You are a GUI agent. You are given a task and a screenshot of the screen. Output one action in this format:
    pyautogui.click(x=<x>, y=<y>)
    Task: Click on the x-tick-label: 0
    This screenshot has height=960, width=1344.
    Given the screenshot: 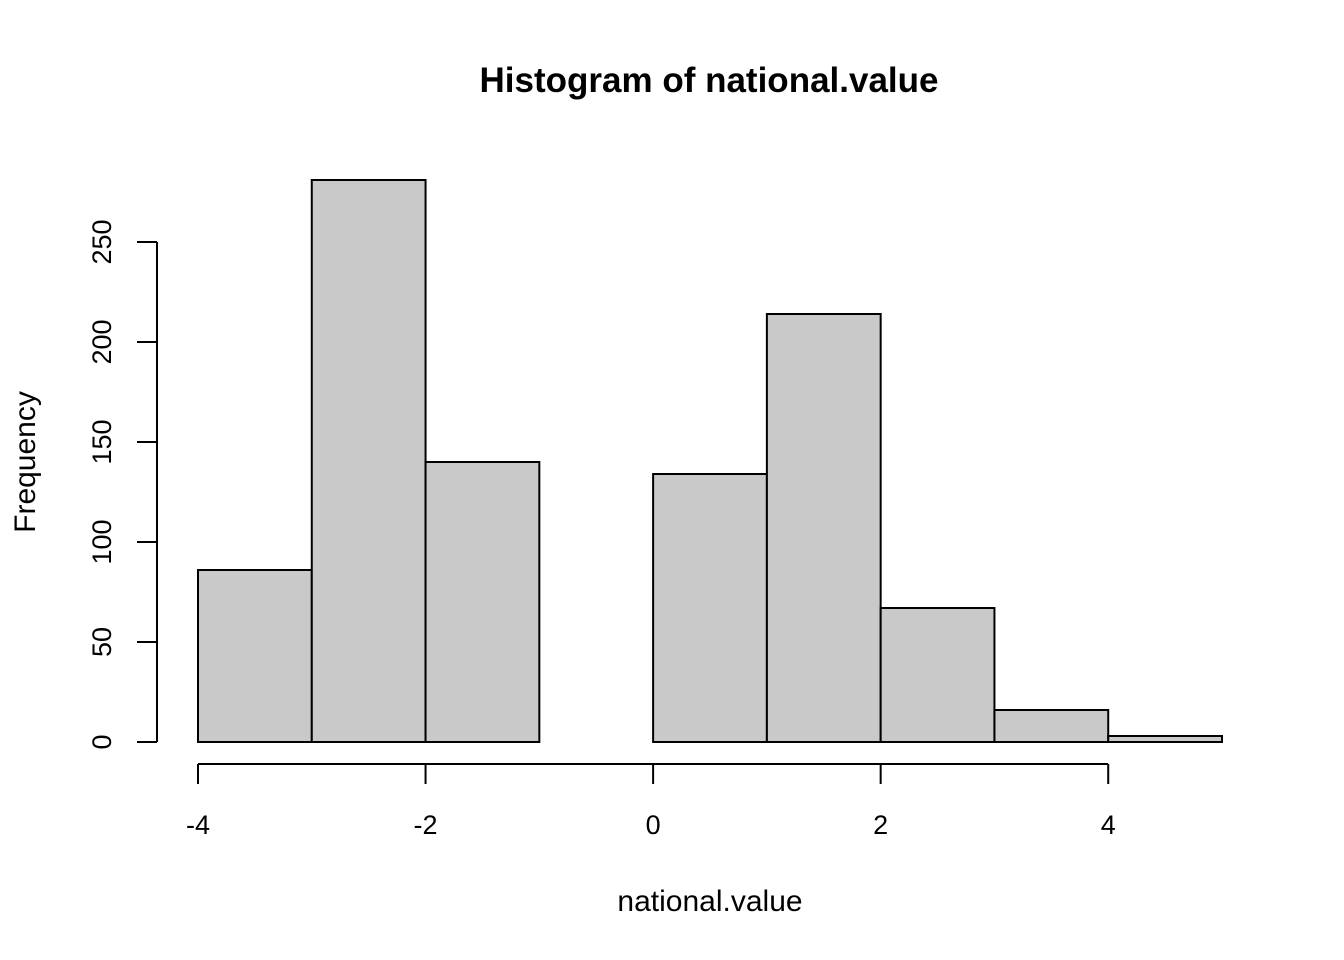 What is the action you would take?
    pyautogui.click(x=653, y=825)
    